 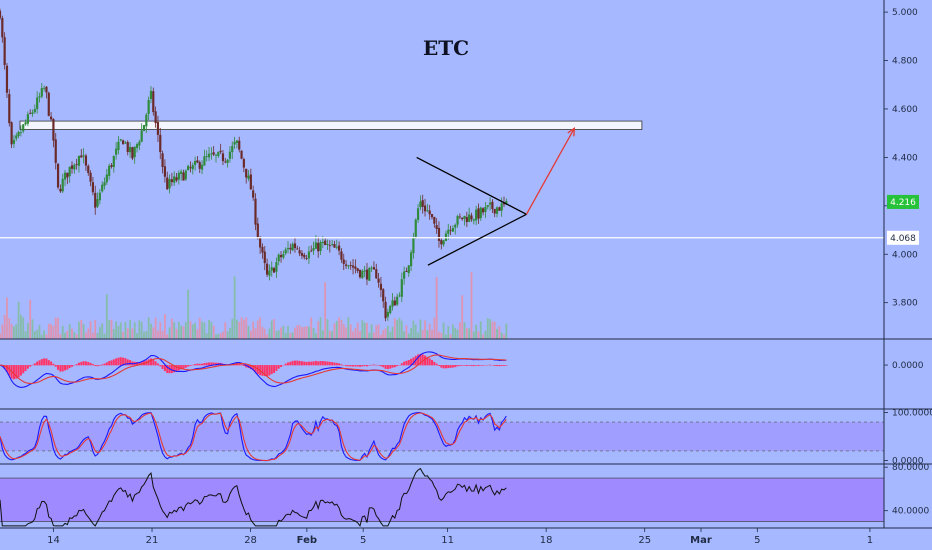 What do you see at coordinates (446, 48) in the screenshot?
I see `chart-title: ETC` at bounding box center [446, 48].